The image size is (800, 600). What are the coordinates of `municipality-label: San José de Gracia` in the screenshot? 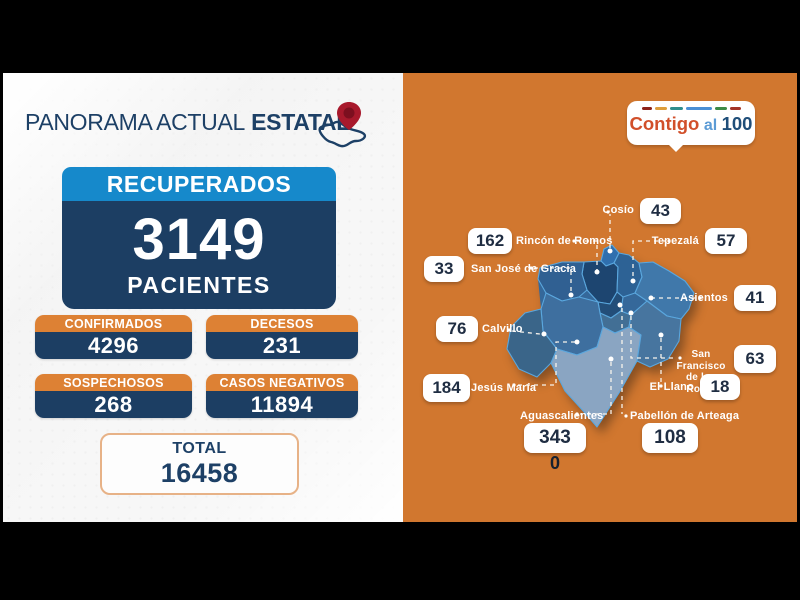 It's located at (524, 269).